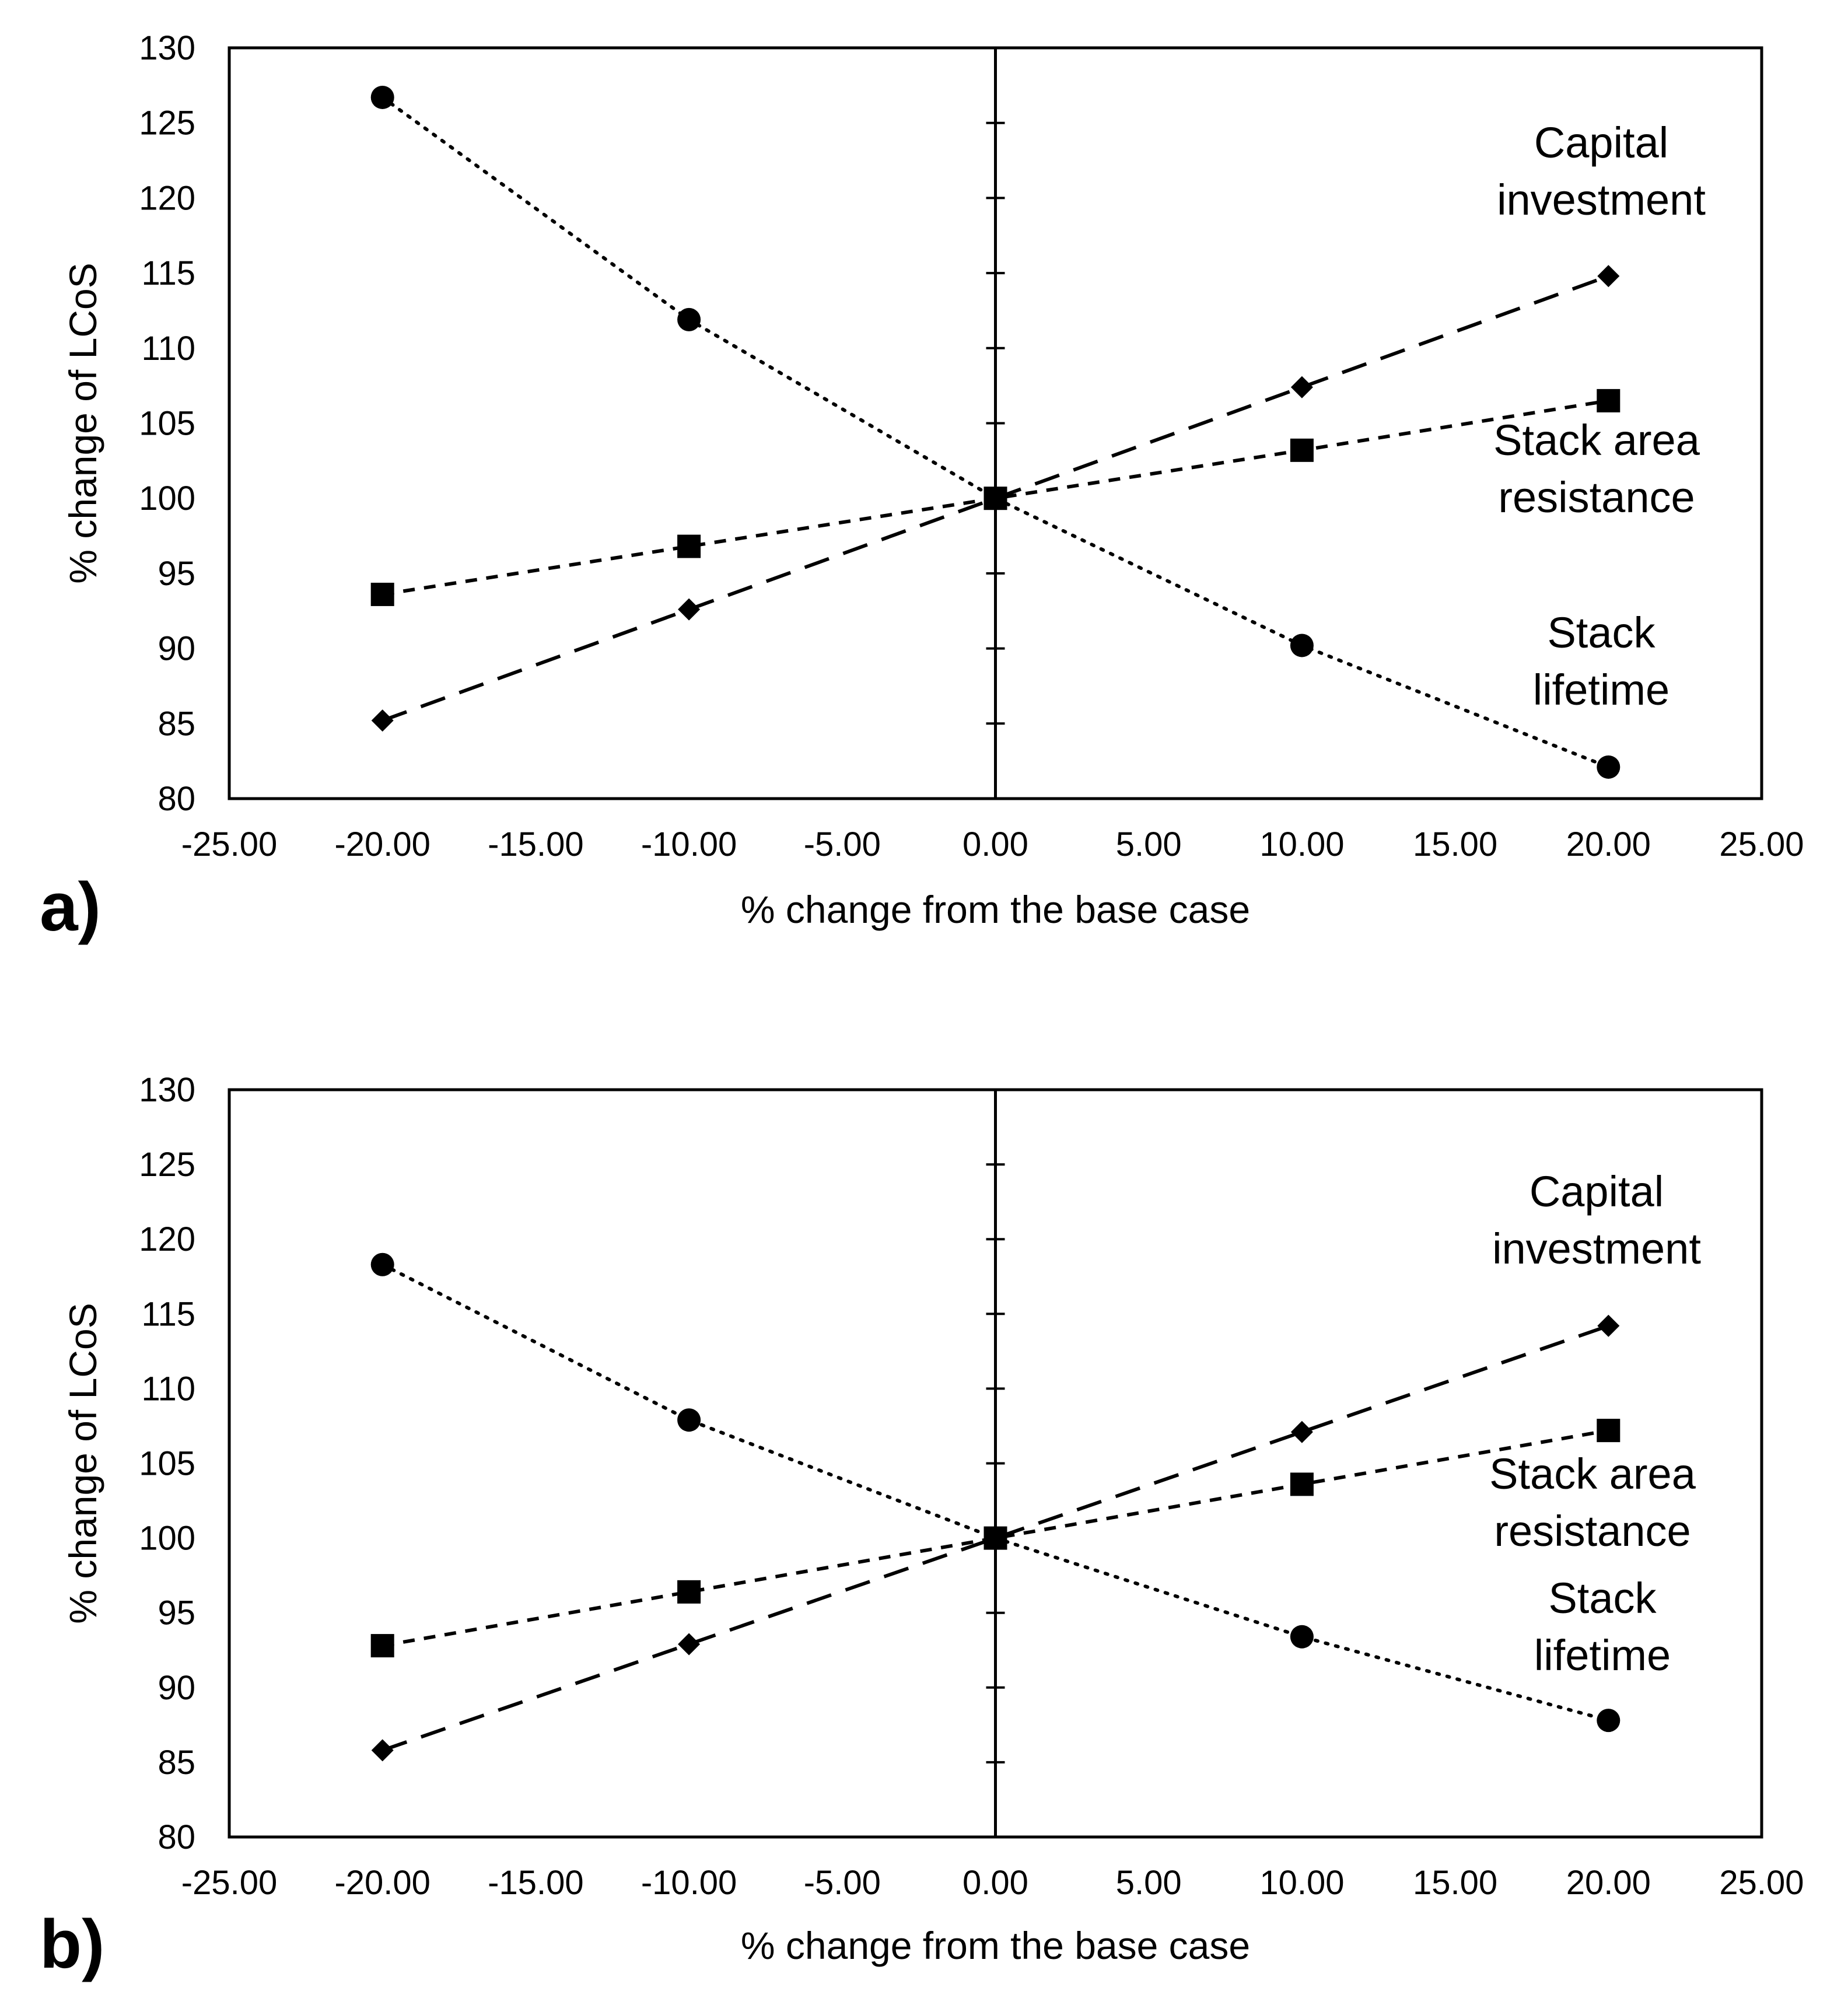 The height and width of the screenshot is (2005, 1848). I want to click on annotation-line: investment, so click(1601, 200).